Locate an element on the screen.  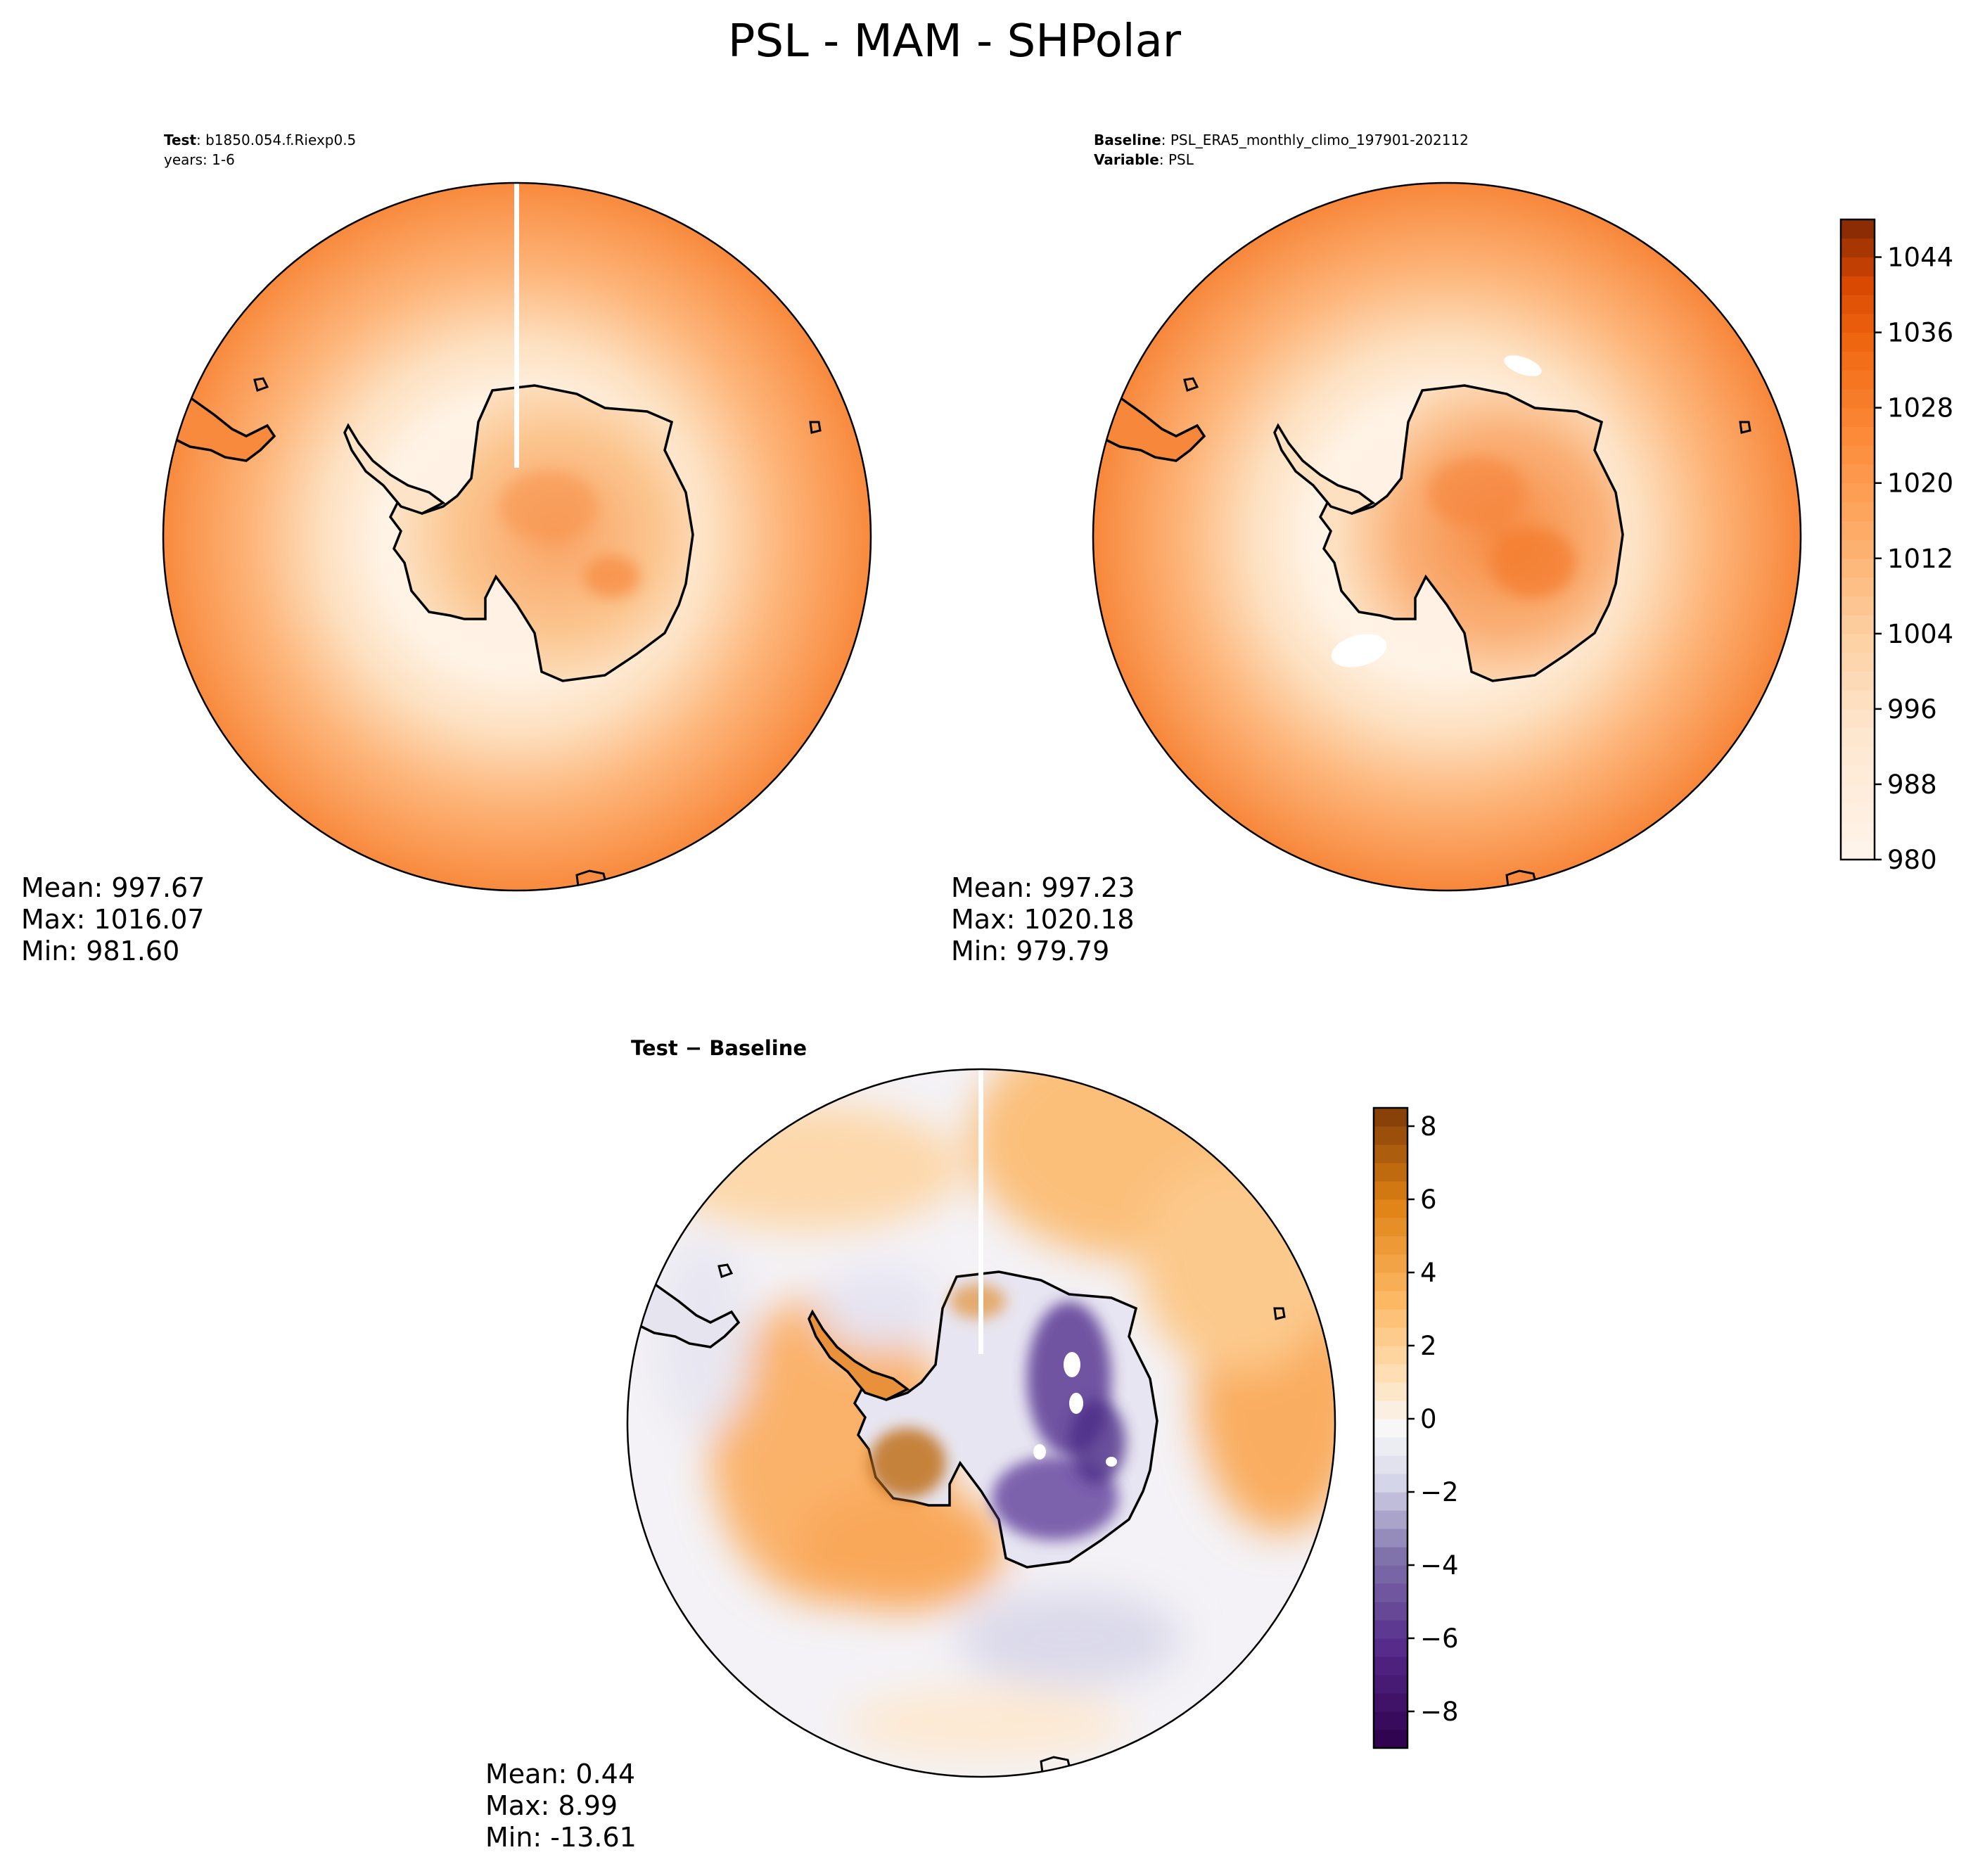
colorbar-tick-label: 988 is located at coordinates (1912, 785).